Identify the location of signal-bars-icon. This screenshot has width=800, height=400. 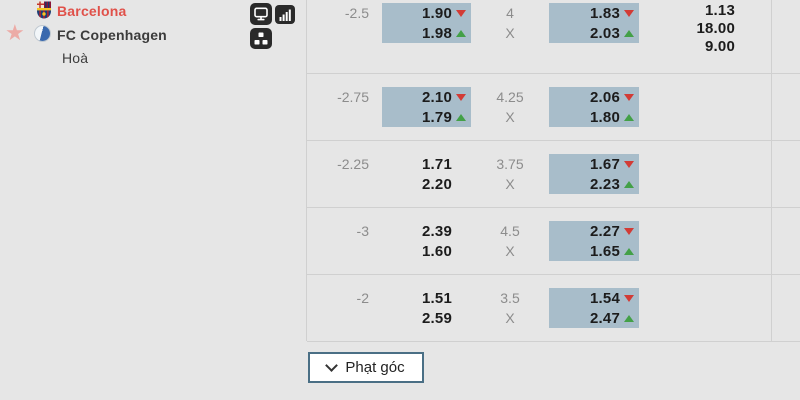
(285, 15).